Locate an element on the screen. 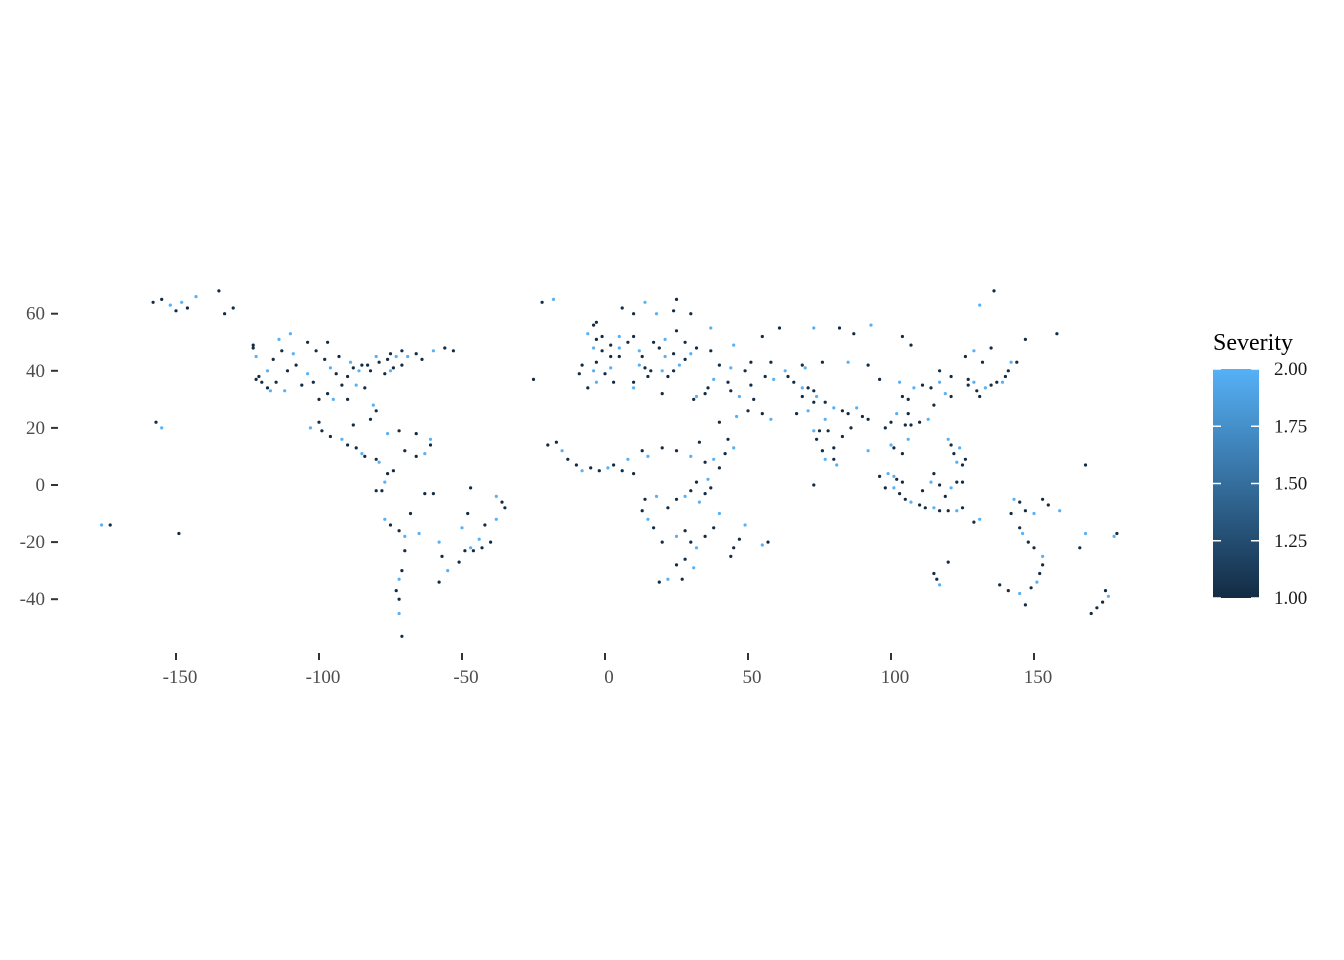 The image size is (1344, 960). y-tick-label: 20 is located at coordinates (35, 428).